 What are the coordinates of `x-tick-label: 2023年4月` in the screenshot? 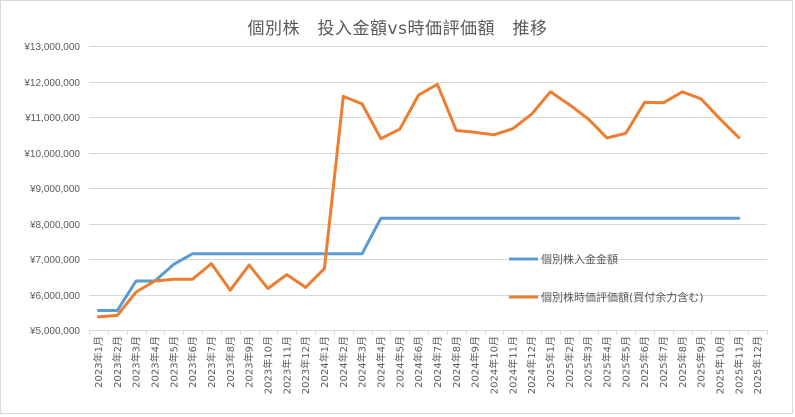 It's located at (154, 362).